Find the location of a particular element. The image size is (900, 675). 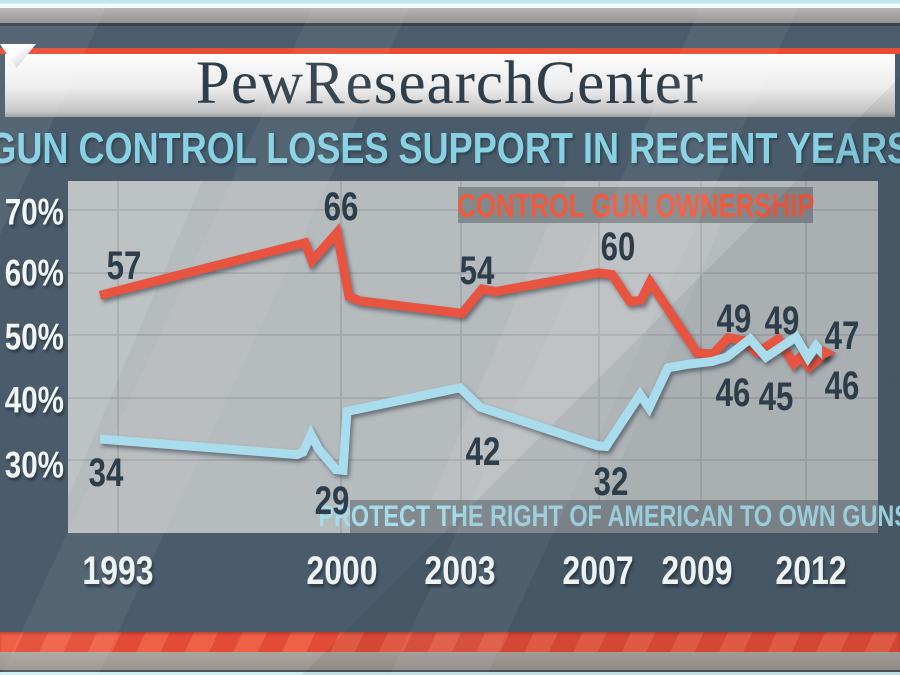

data-label: 34 is located at coordinates (106, 473).